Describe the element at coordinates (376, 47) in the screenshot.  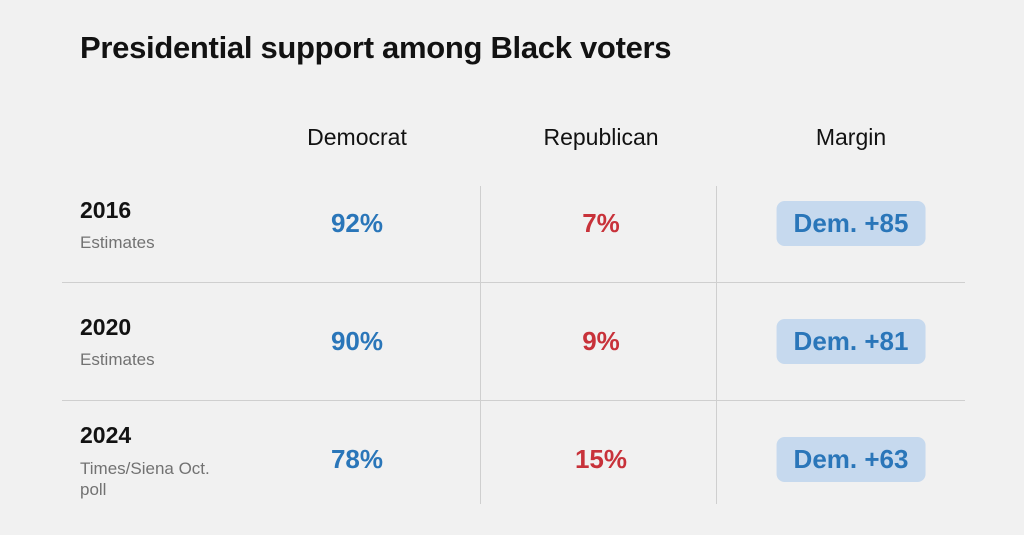
I see `chart-title: Presidential support among Black voters` at that location.